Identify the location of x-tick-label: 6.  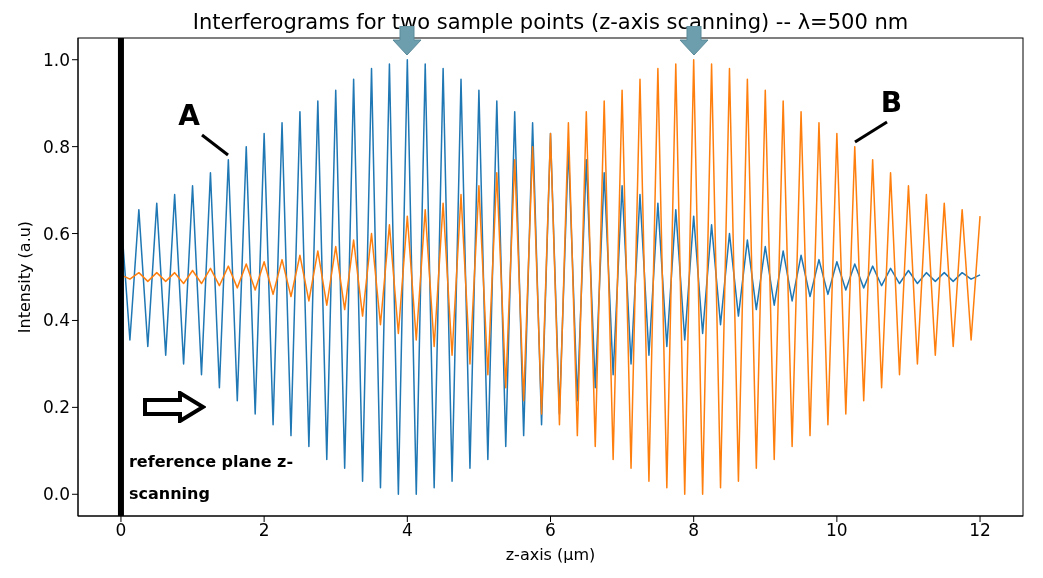
(550, 530).